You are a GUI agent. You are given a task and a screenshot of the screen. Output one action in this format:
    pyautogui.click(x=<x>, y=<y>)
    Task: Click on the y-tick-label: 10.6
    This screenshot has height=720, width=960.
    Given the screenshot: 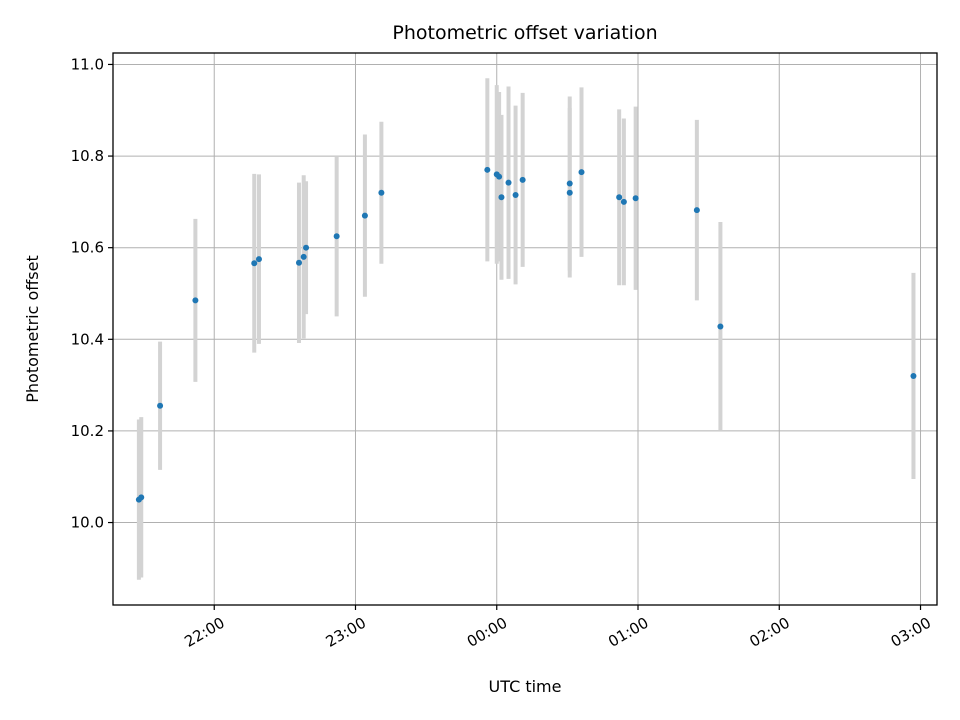 What is the action you would take?
    pyautogui.click(x=87, y=248)
    